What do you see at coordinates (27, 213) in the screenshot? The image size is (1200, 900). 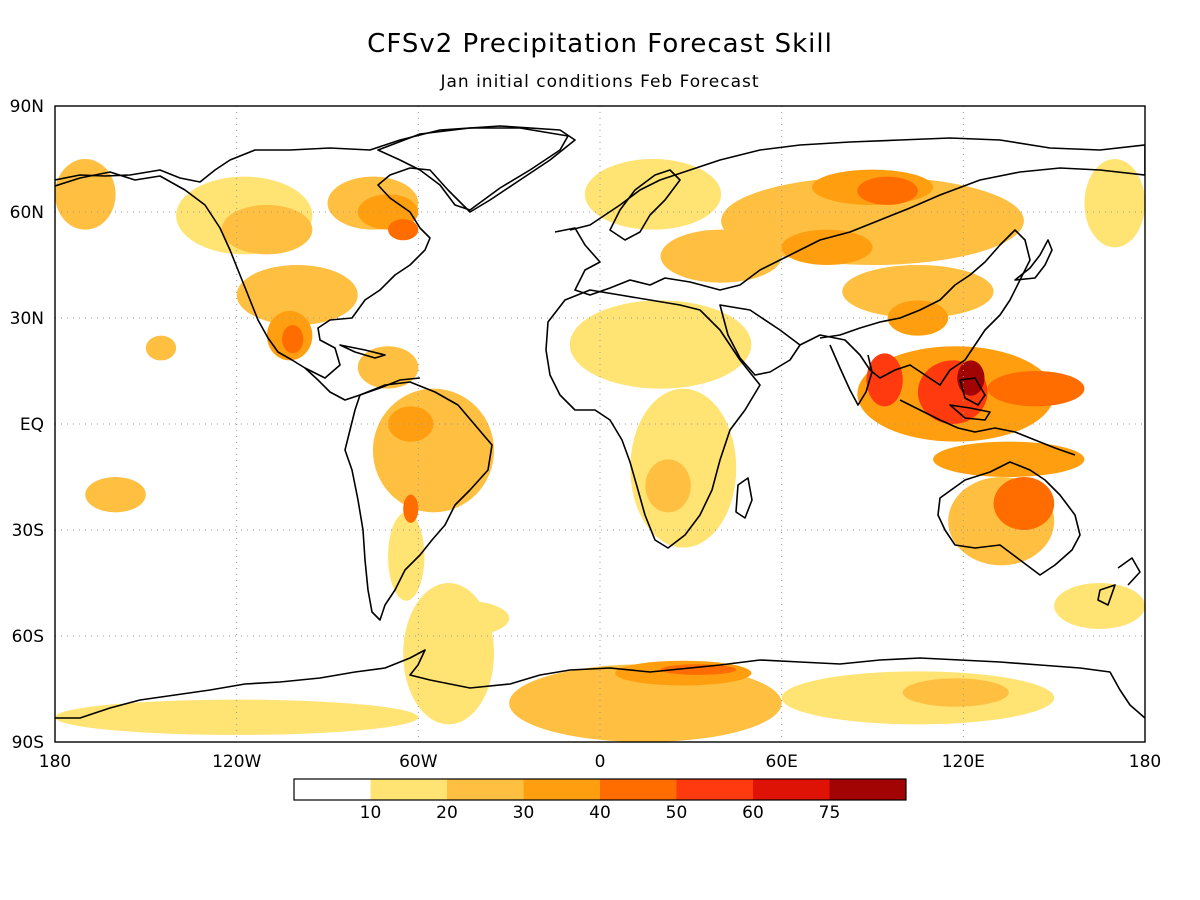 I see `lat-tick-label: 60N` at bounding box center [27, 213].